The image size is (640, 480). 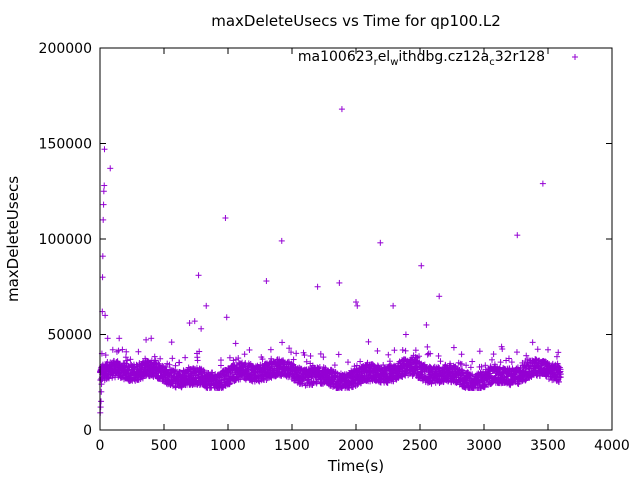 I want to click on x-tick-label: 2000, so click(x=356, y=446).